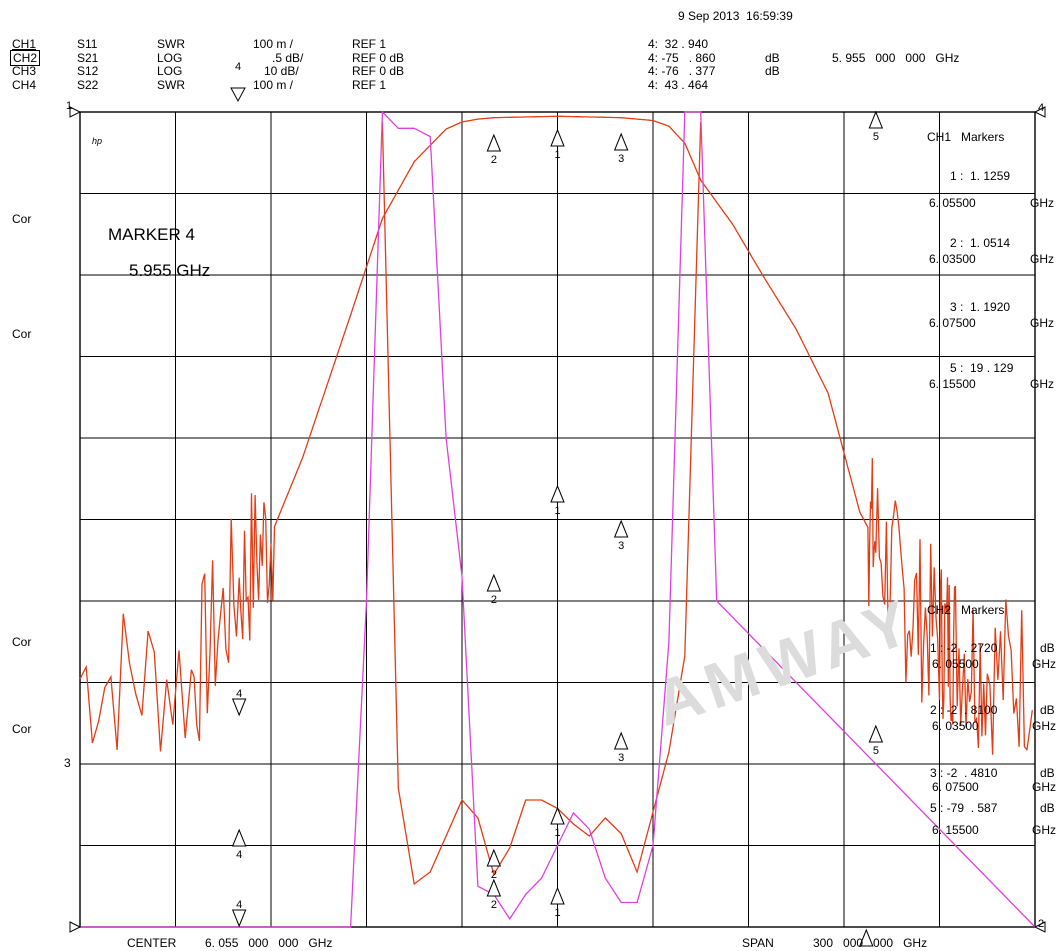  I want to click on ch2-marker-2-freq: 6. 03500, so click(955, 726).